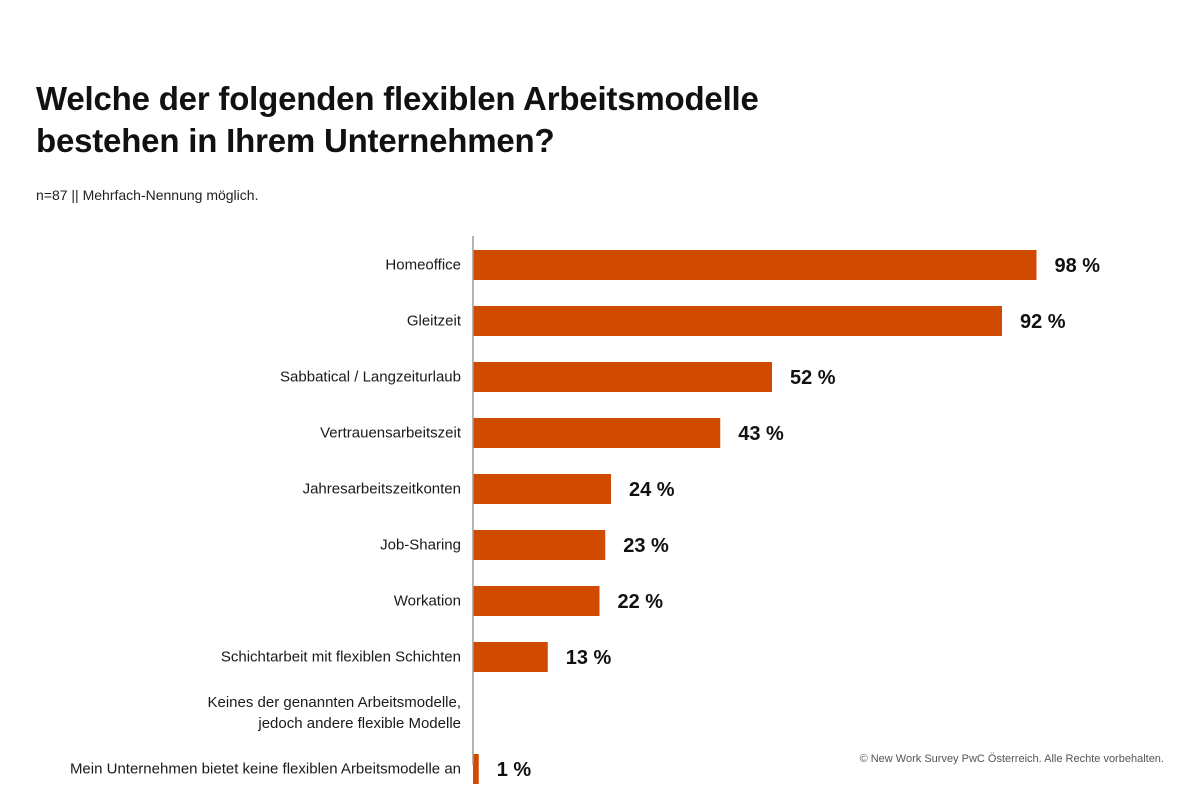  I want to click on chart-subtitle: n=87 || Mehrfach-Nennung möglich., so click(147, 195).